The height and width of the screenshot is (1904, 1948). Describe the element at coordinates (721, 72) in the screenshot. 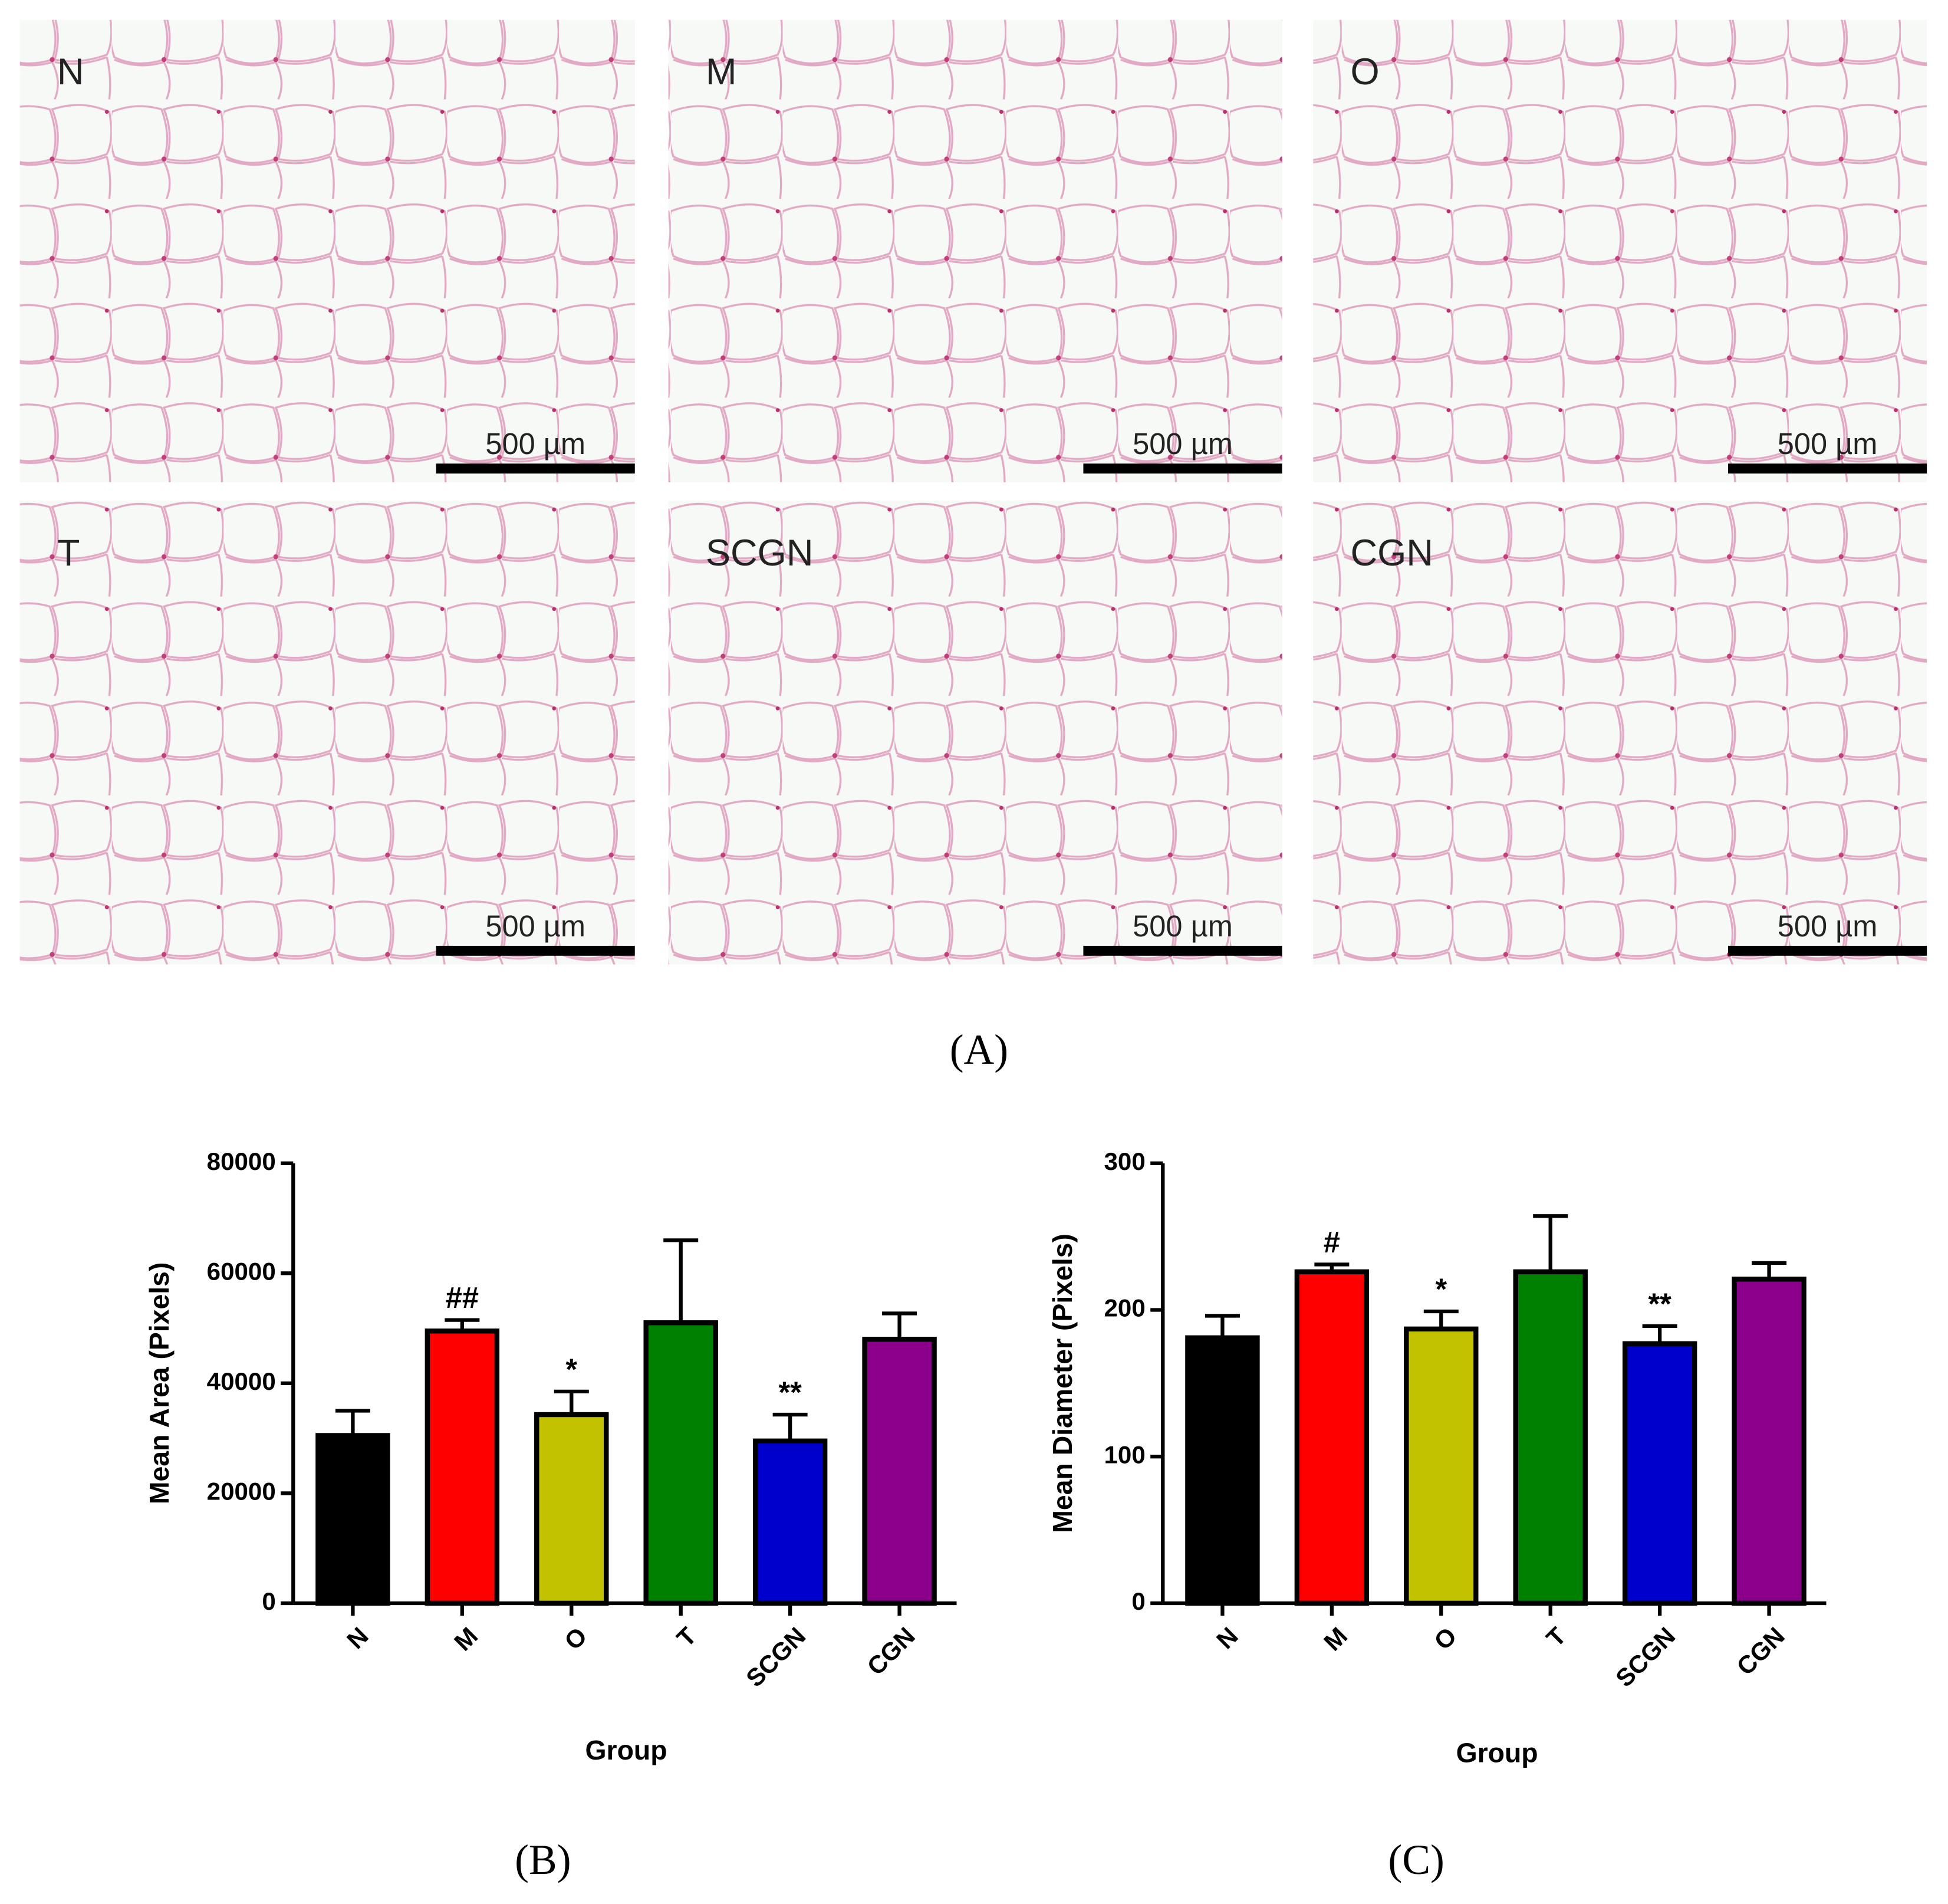

I see `micrograph-label: M` at that location.